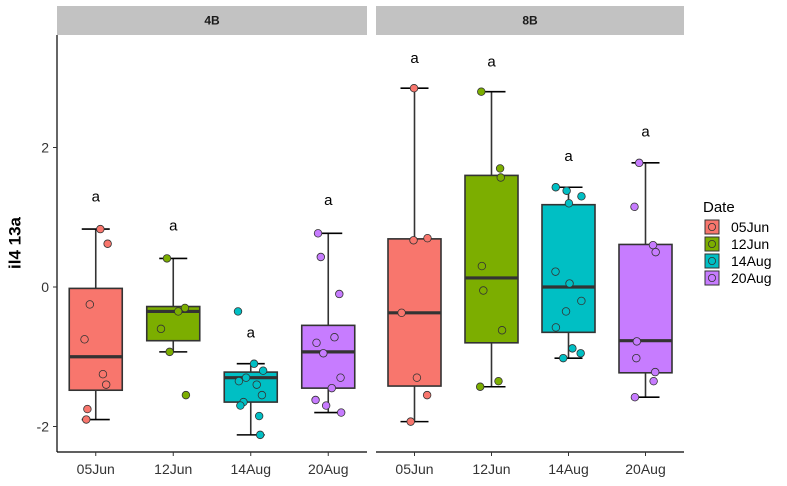  I want to click on y-axis-title: il4 13a, so click(14, 242).